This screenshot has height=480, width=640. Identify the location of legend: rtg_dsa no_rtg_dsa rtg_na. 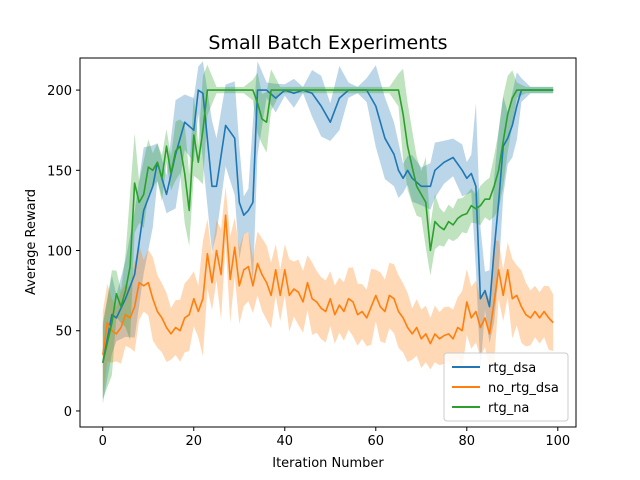
(506, 387).